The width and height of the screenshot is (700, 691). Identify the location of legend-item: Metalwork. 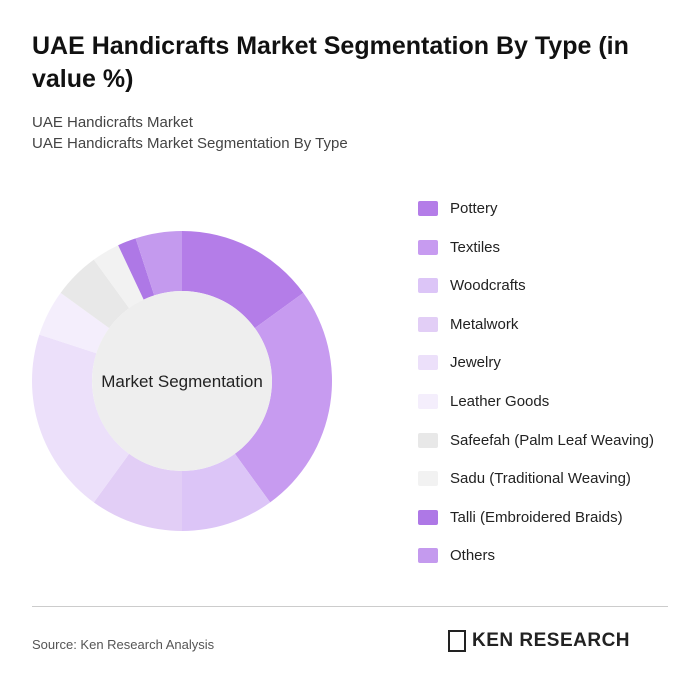
(468, 324).